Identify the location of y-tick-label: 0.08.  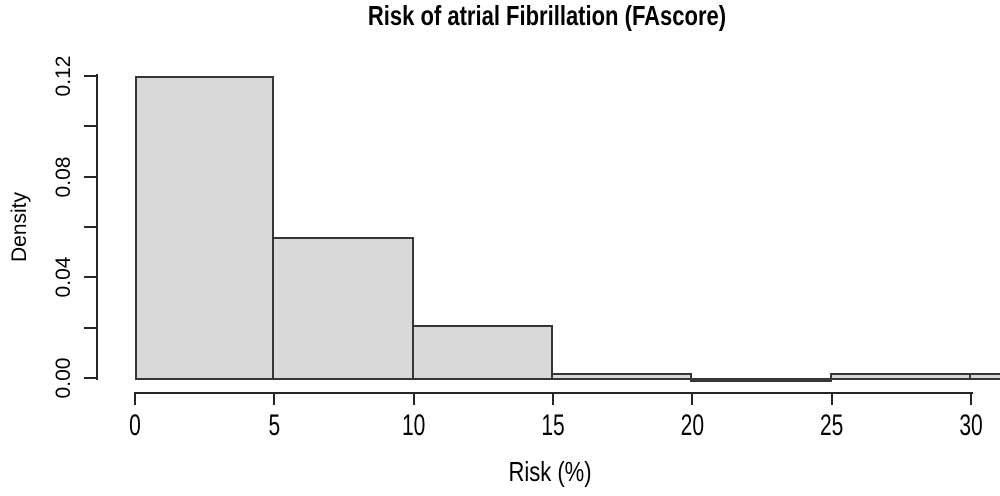
(63, 177).